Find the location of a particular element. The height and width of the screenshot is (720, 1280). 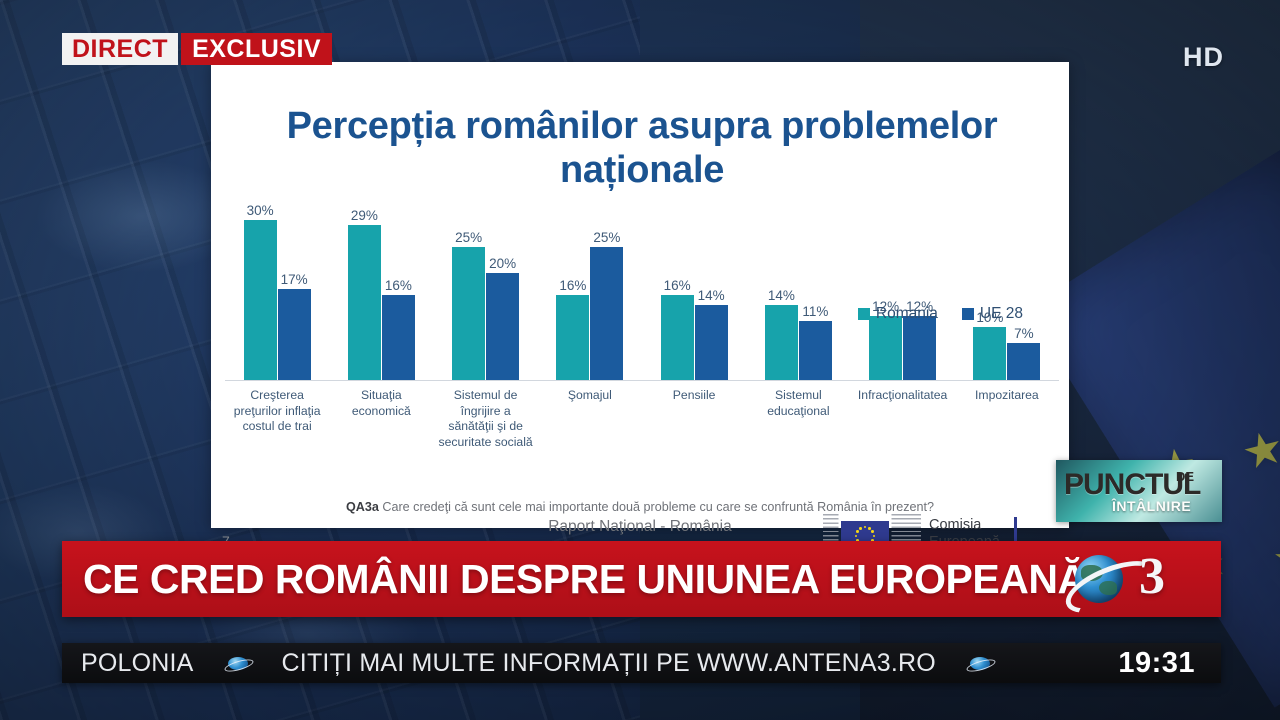

chart-bar-pair: 12% 12% is located at coordinates (903, 339).